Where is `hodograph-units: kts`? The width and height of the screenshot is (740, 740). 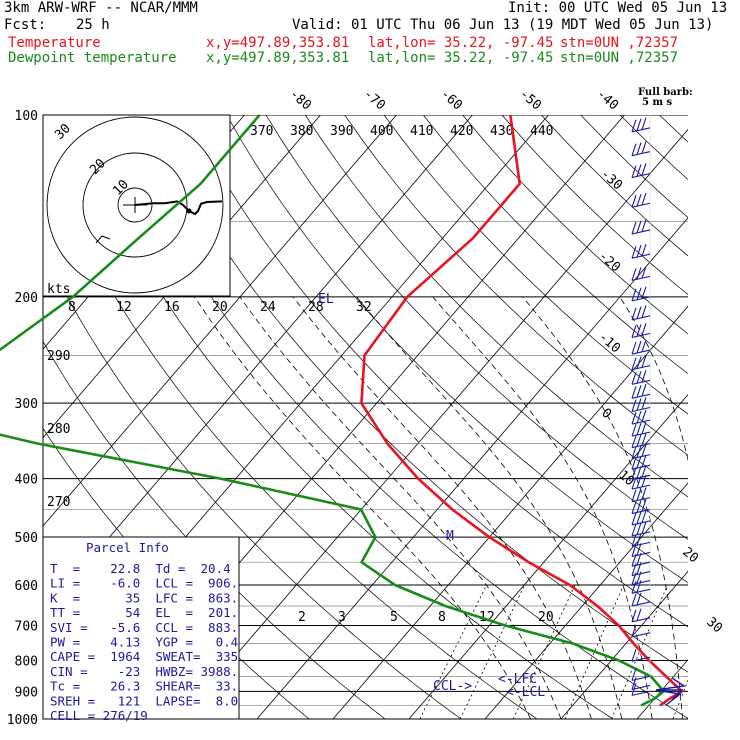 hodograph-units: kts is located at coordinates (58, 289).